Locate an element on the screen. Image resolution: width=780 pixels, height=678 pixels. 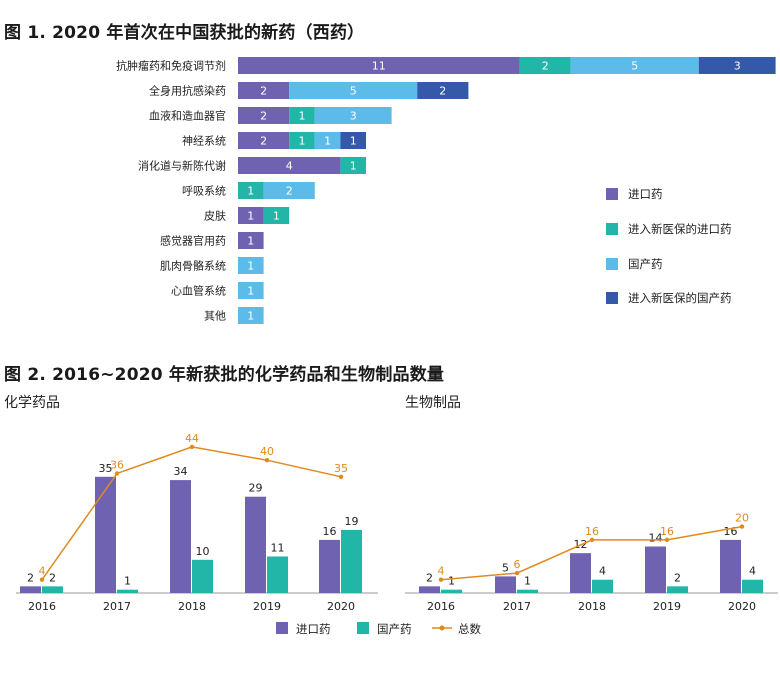
category-label: 感觉器官用药 is located at coordinates (193, 241).